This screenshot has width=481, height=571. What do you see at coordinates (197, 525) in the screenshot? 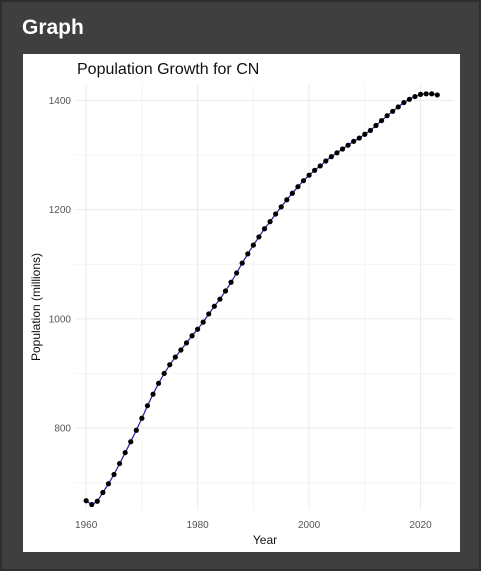
I see `x-tick-label: 1980` at bounding box center [197, 525].